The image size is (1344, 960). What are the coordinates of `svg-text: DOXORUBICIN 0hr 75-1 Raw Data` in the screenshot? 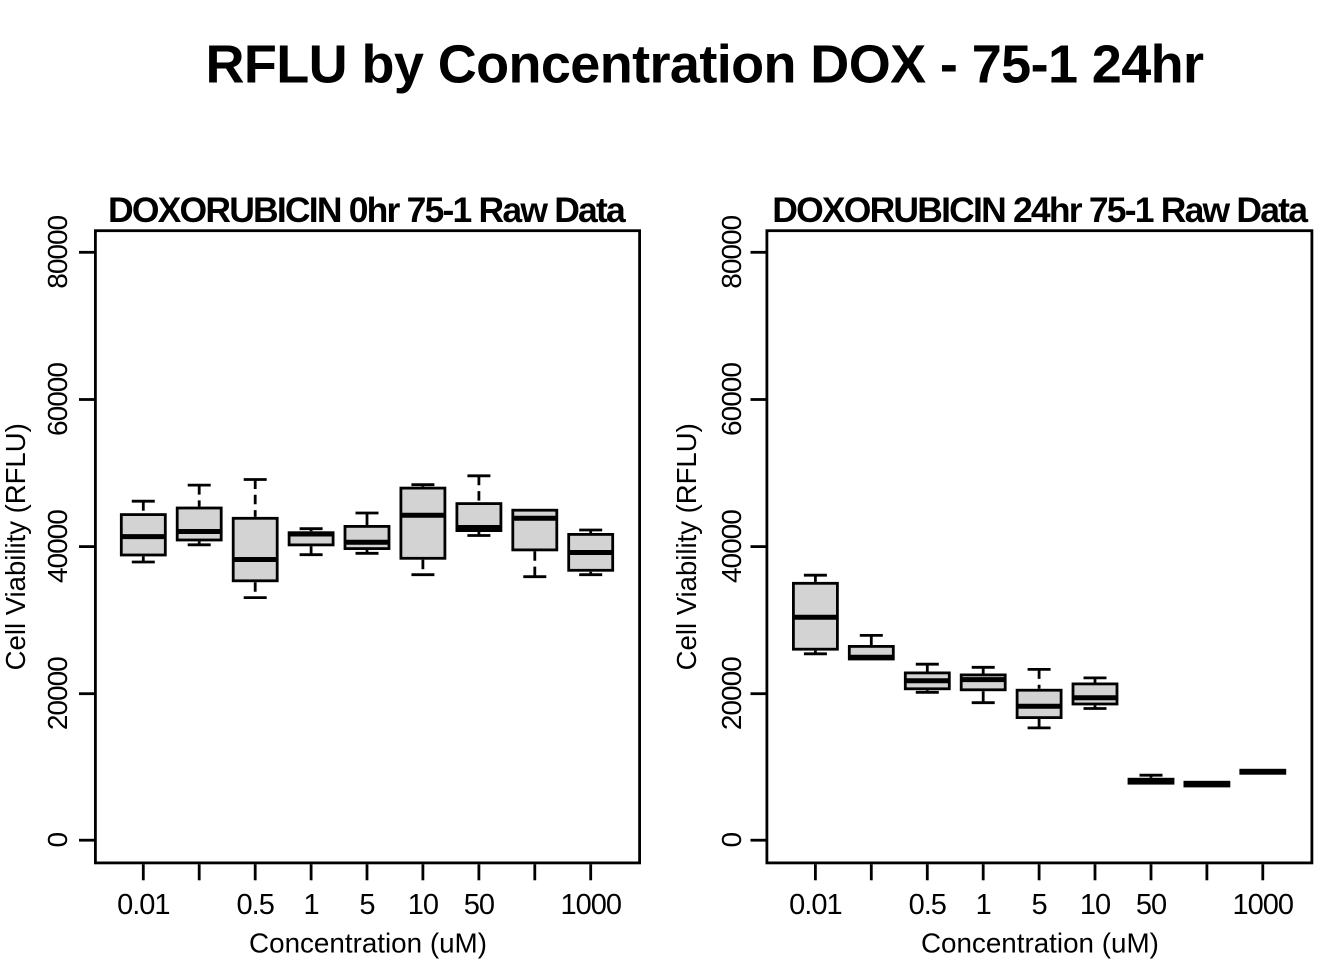 It's located at (367, 210).